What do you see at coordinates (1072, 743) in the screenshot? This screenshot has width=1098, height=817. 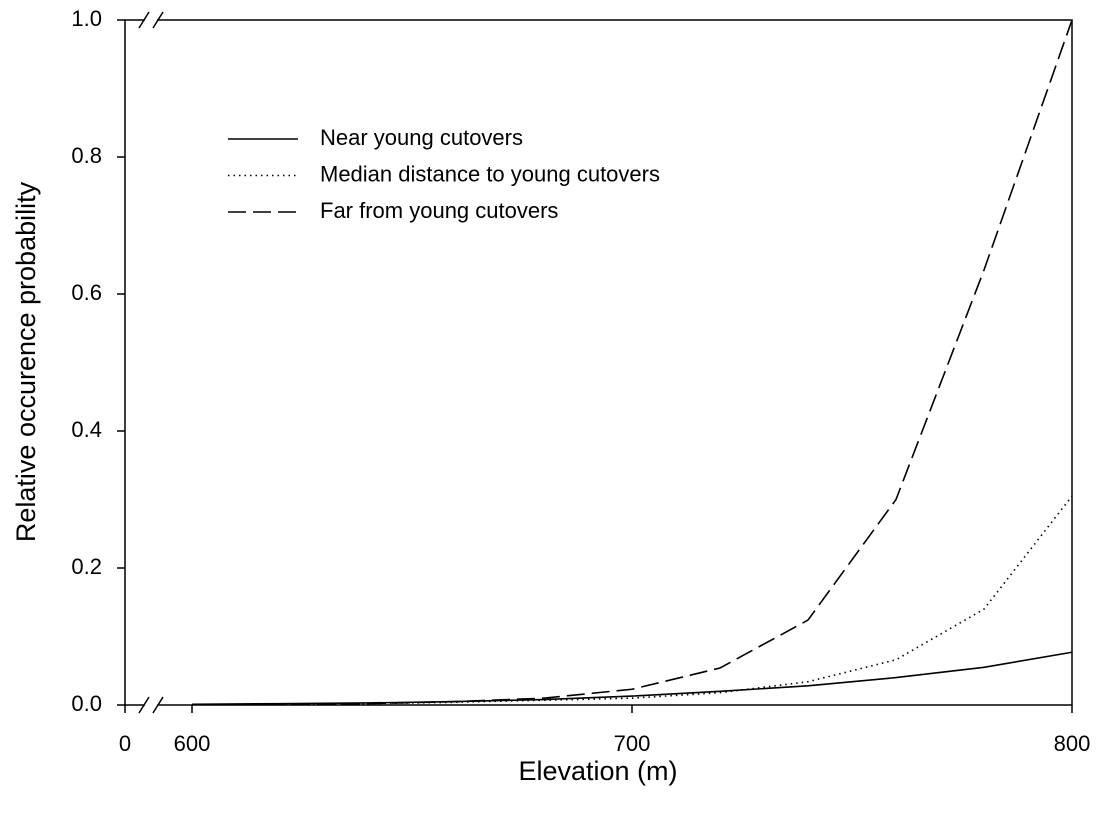 I see `x-tick-label: 800` at bounding box center [1072, 743].